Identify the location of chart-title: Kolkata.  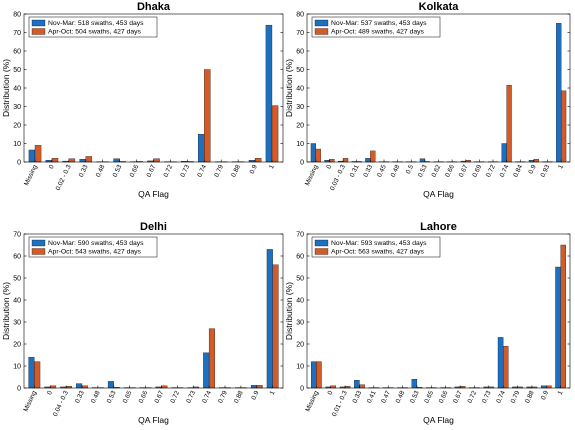
(439, 7).